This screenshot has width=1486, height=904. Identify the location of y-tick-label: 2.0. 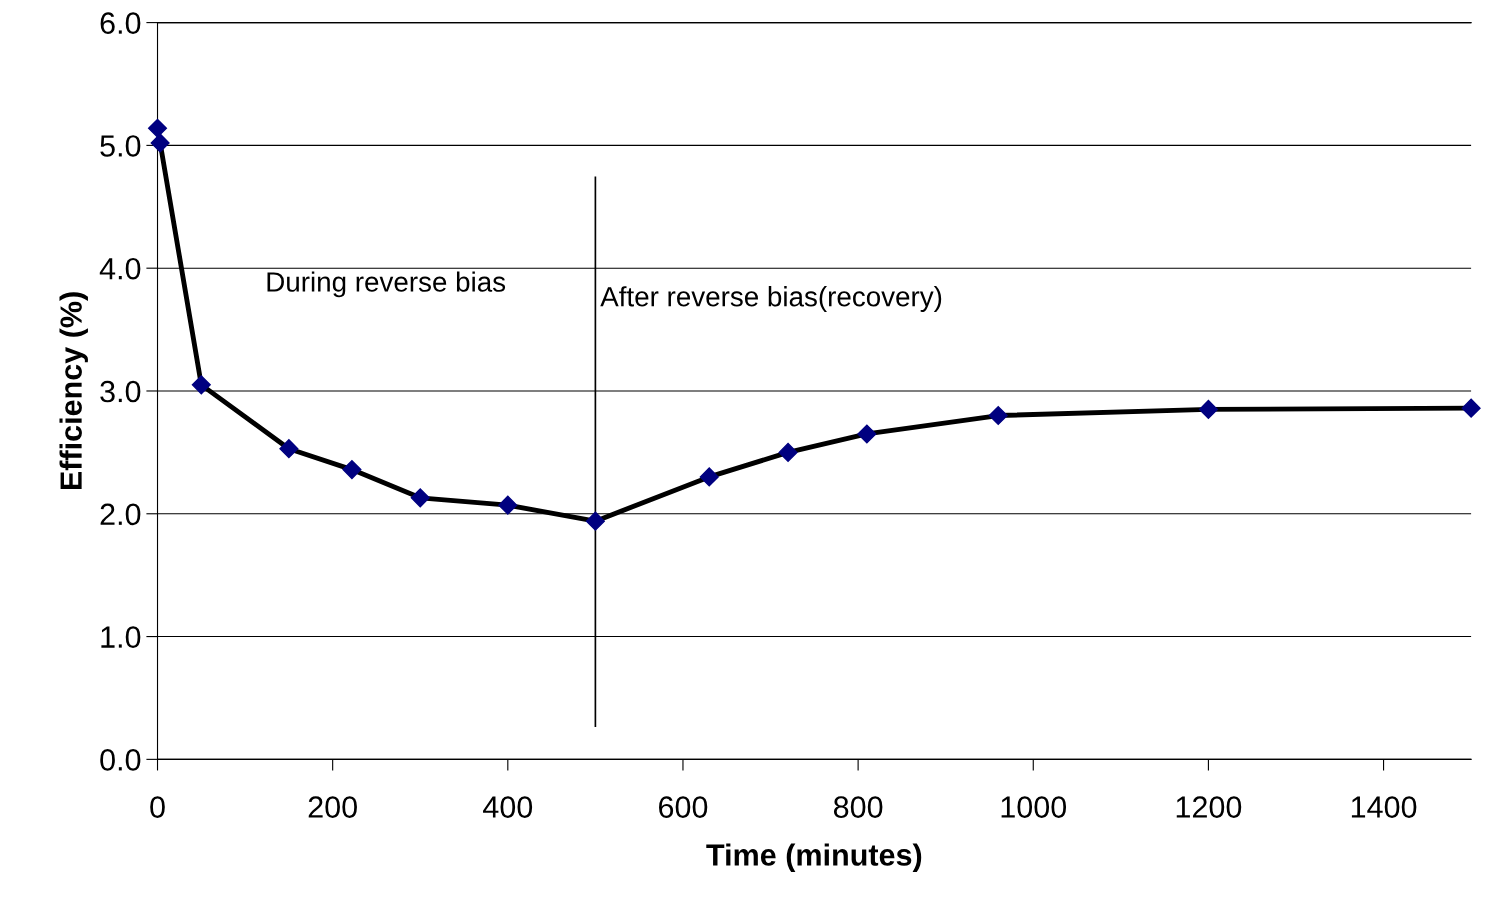
(120, 514).